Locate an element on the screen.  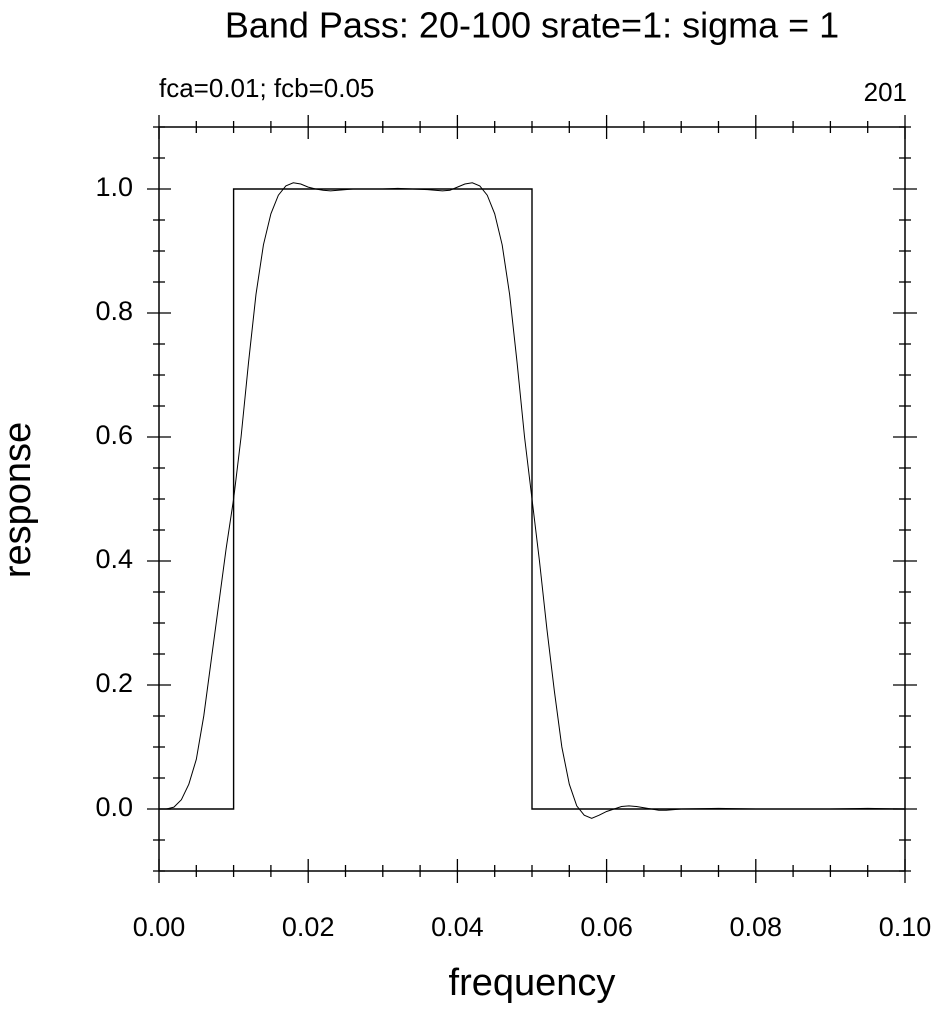
y-tick-label: 0.0 is located at coordinates (114, 807).